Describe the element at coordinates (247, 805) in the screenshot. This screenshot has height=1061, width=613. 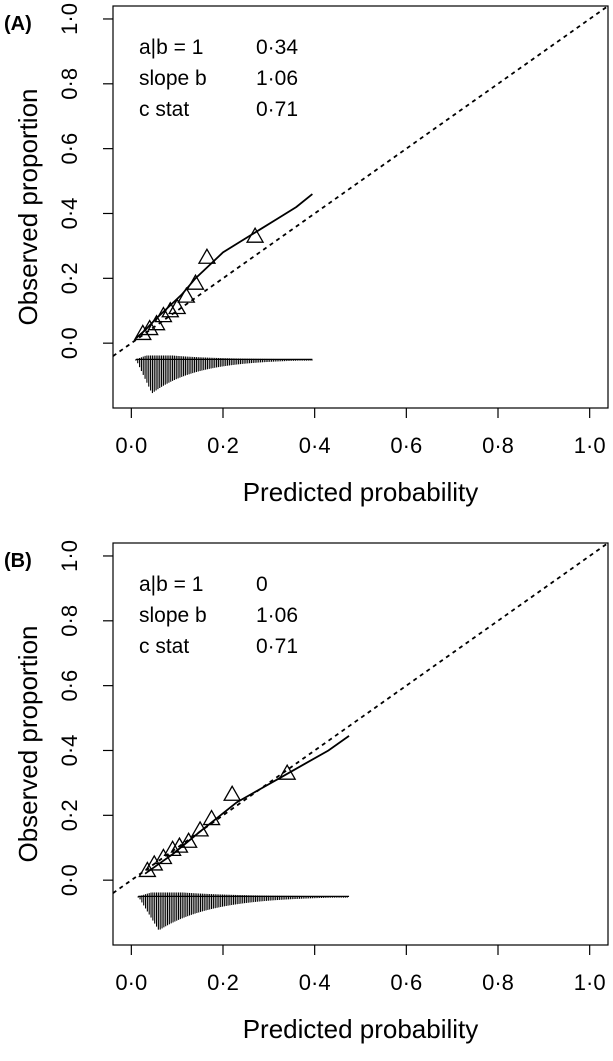
I see `calibration-curve` at that location.